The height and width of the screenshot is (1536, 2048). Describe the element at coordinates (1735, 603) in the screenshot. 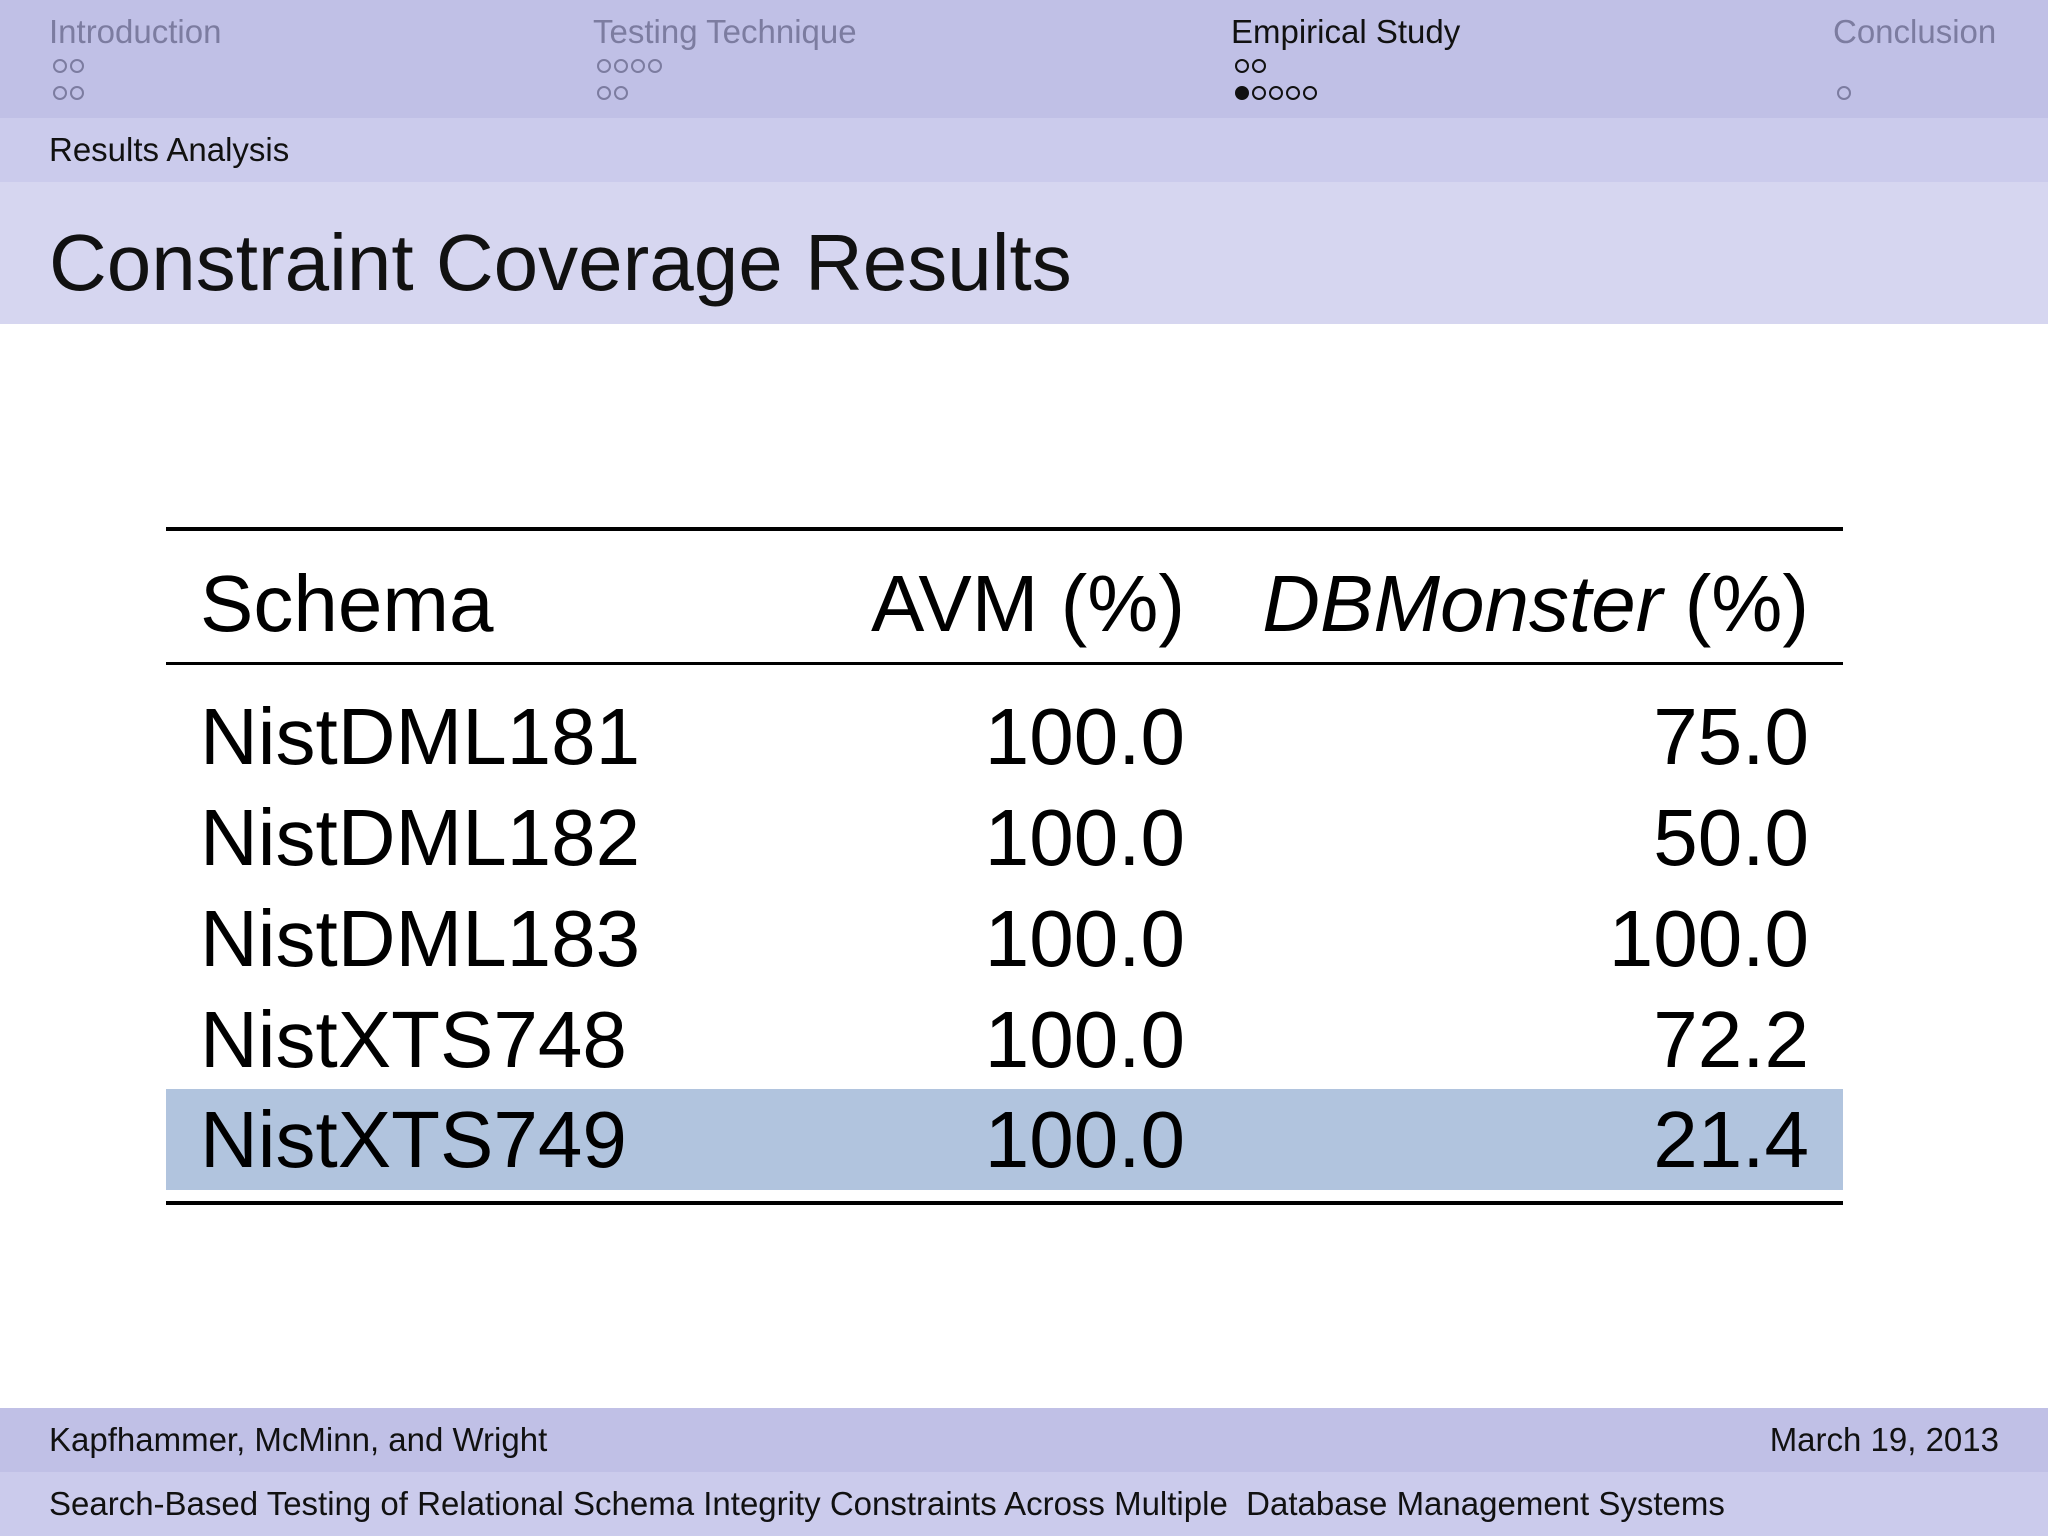

I see `header-dbmonster-unit: (%)` at that location.